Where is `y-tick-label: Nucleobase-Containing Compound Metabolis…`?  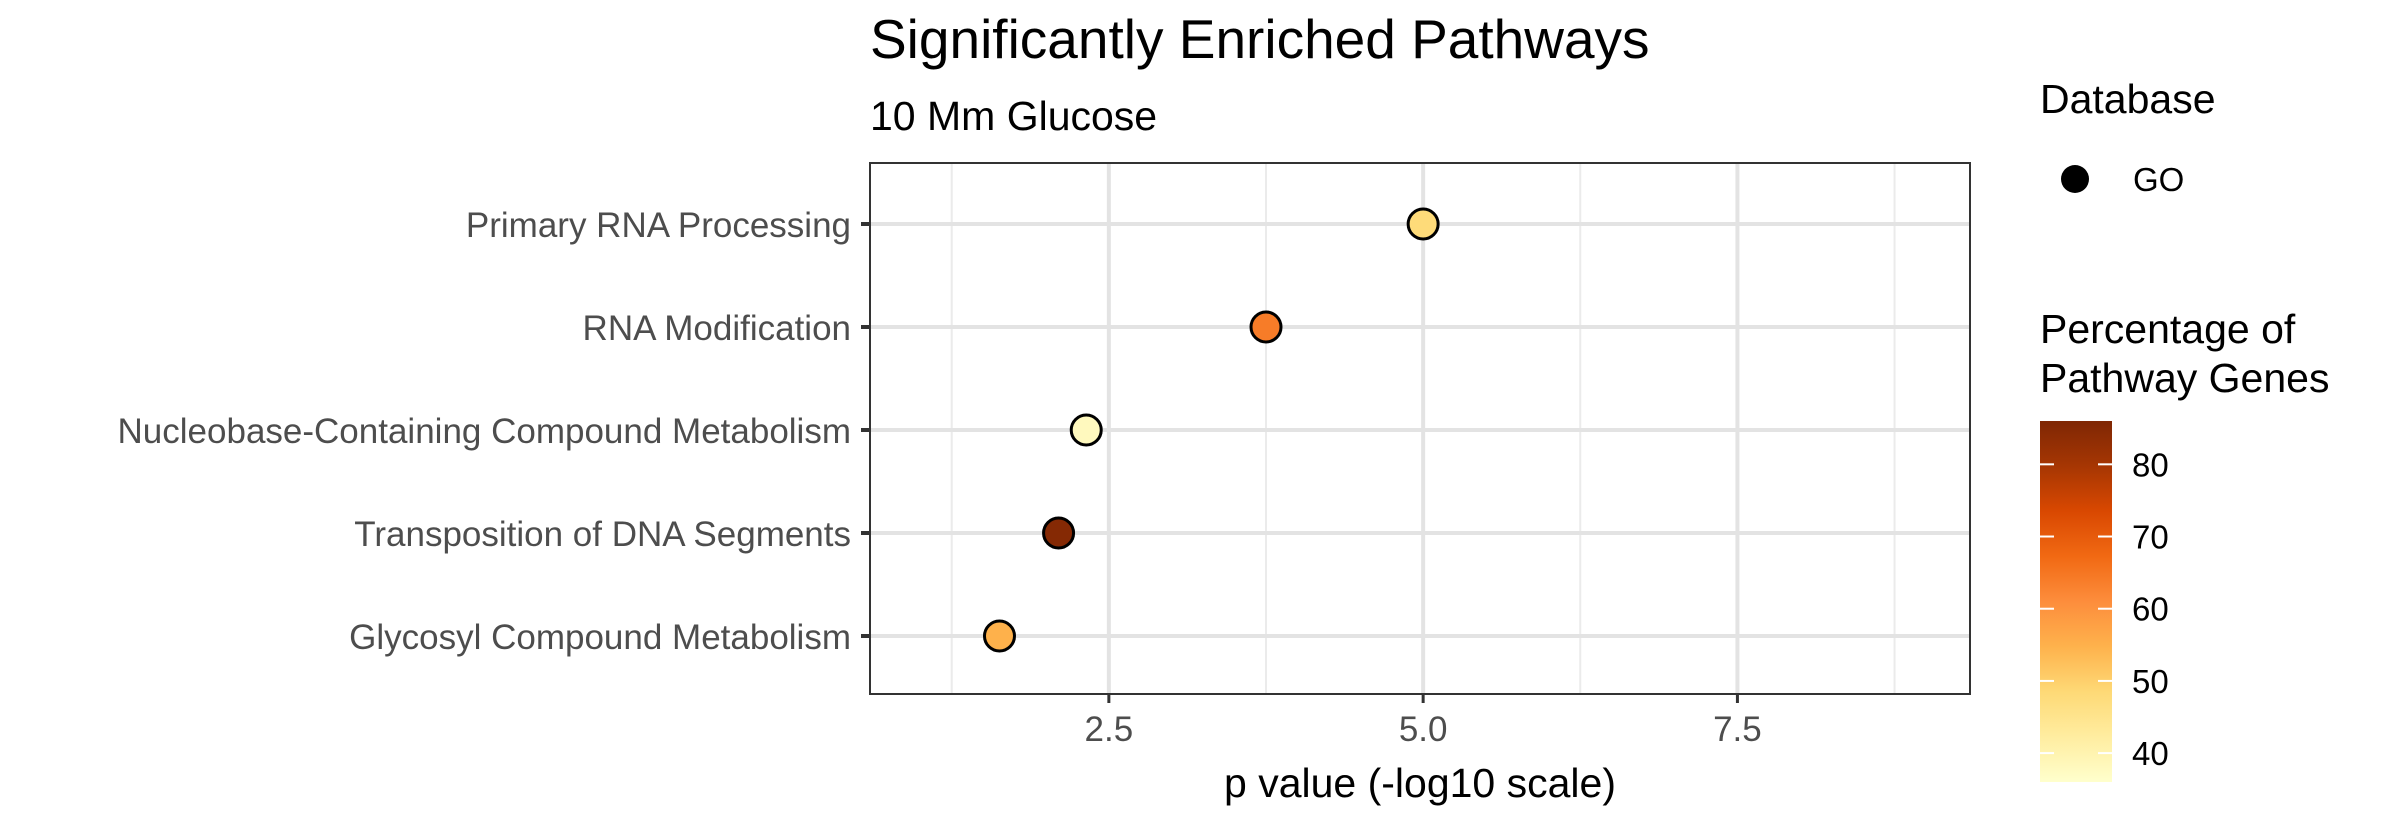
y-tick-label: Nucleobase-Containing Compound Metabolis… is located at coordinates (484, 431).